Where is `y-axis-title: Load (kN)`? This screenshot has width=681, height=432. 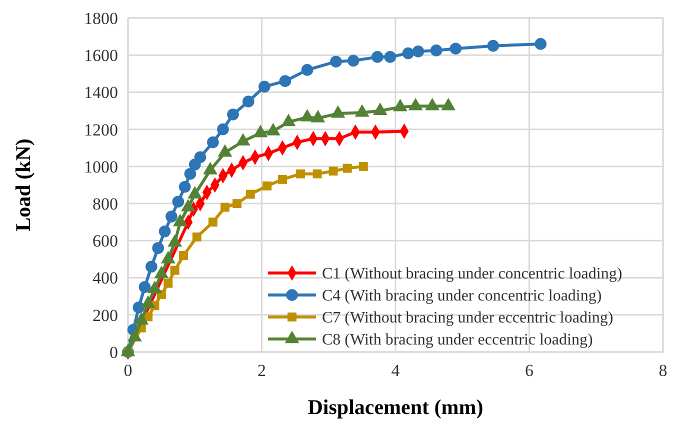
y-axis-title: Load (kN) is located at coordinates (23, 185).